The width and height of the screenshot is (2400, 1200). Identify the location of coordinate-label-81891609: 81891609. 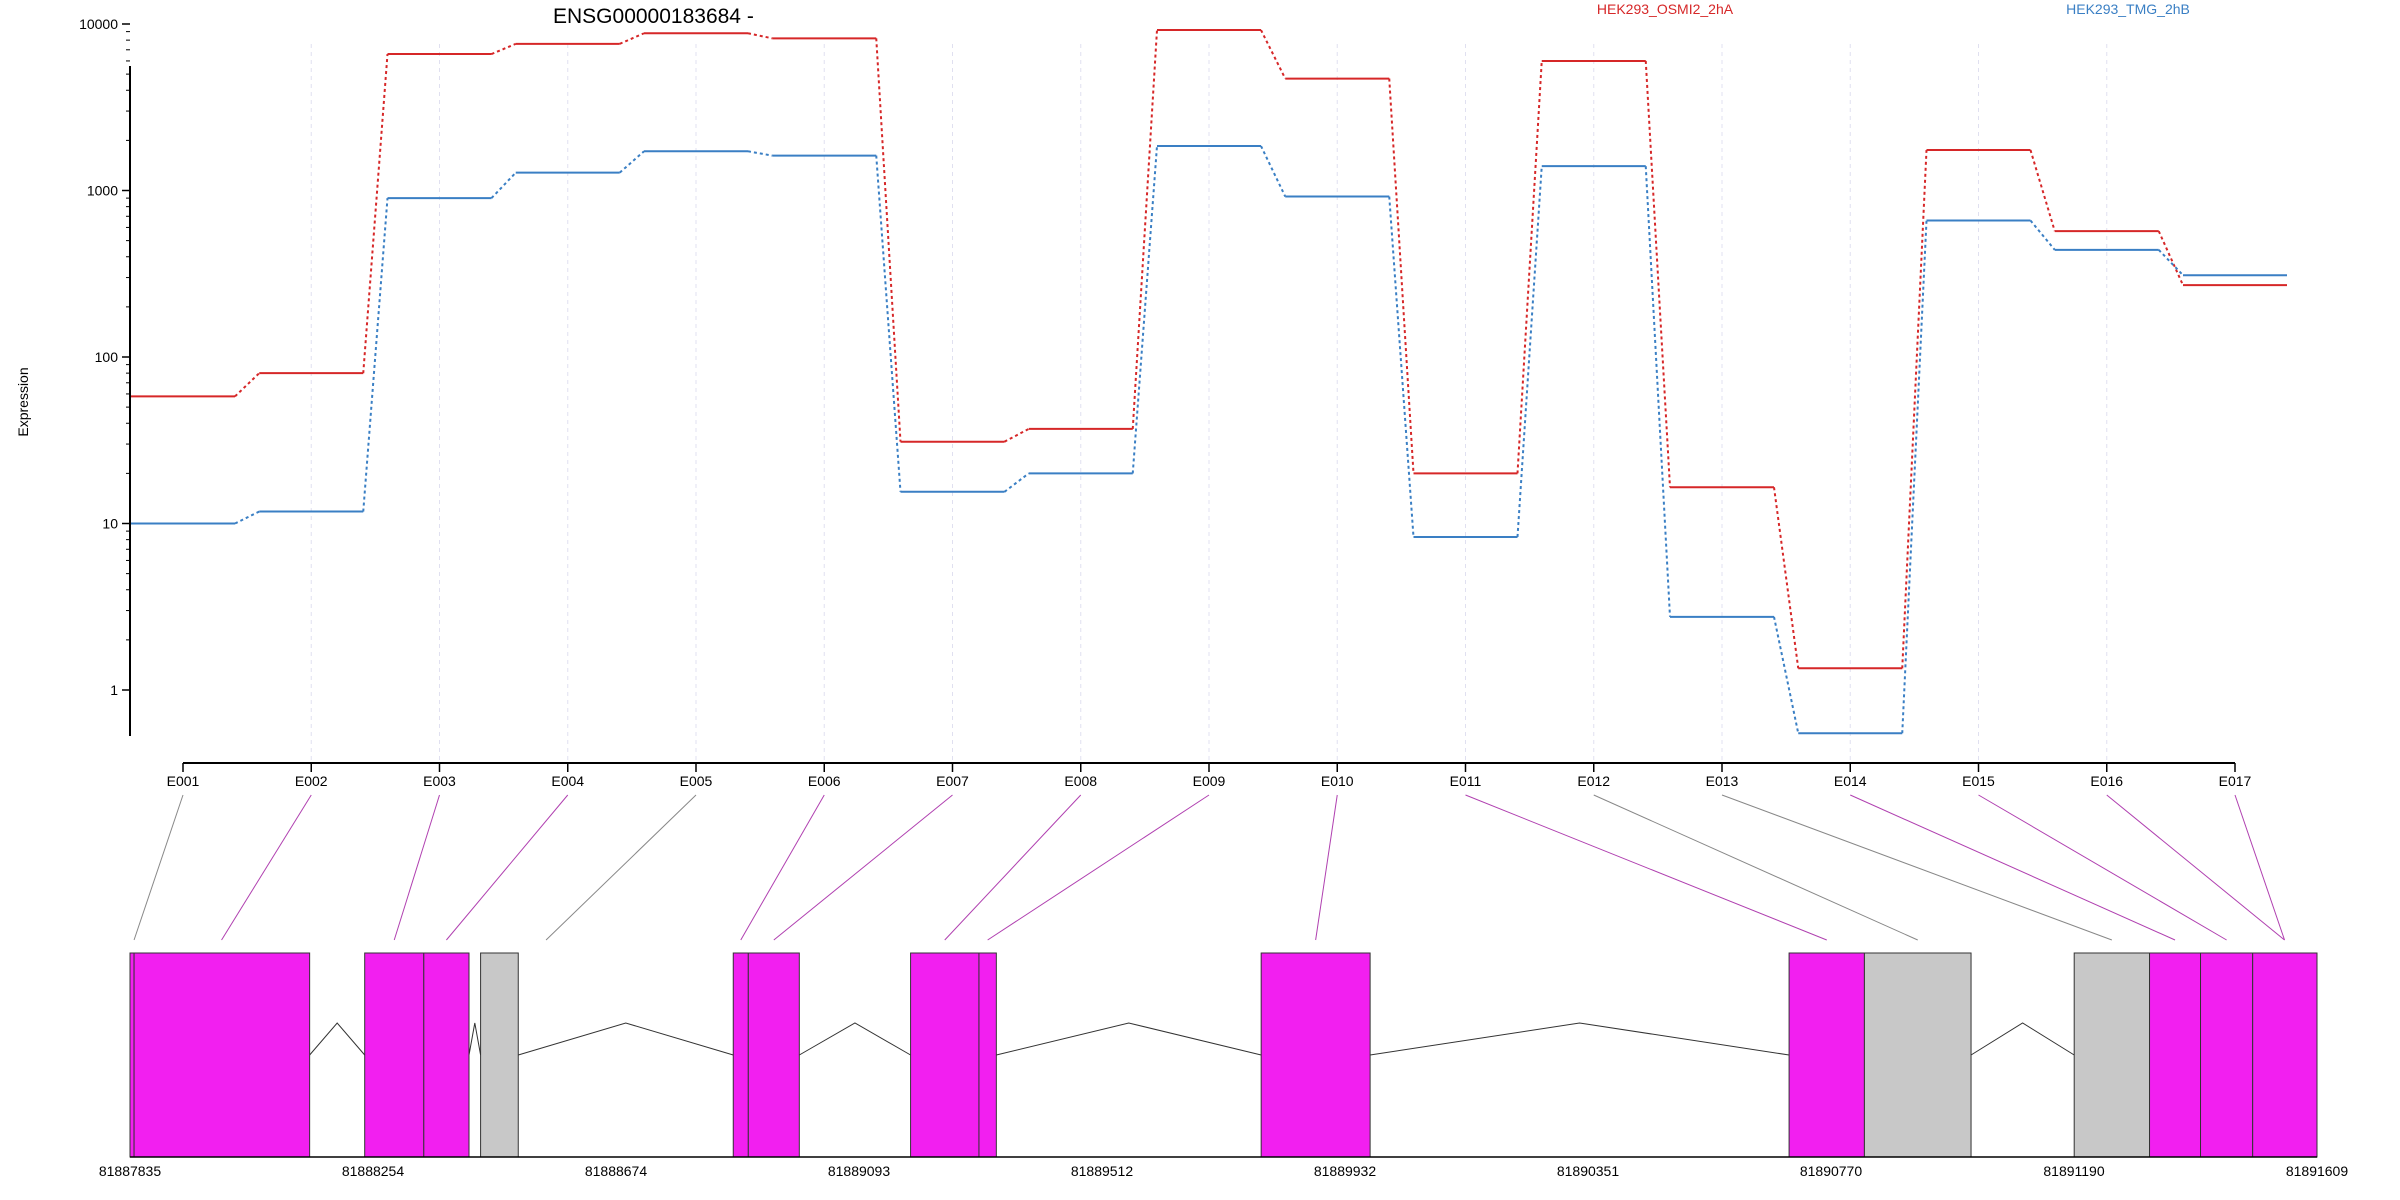
(2317, 1171).